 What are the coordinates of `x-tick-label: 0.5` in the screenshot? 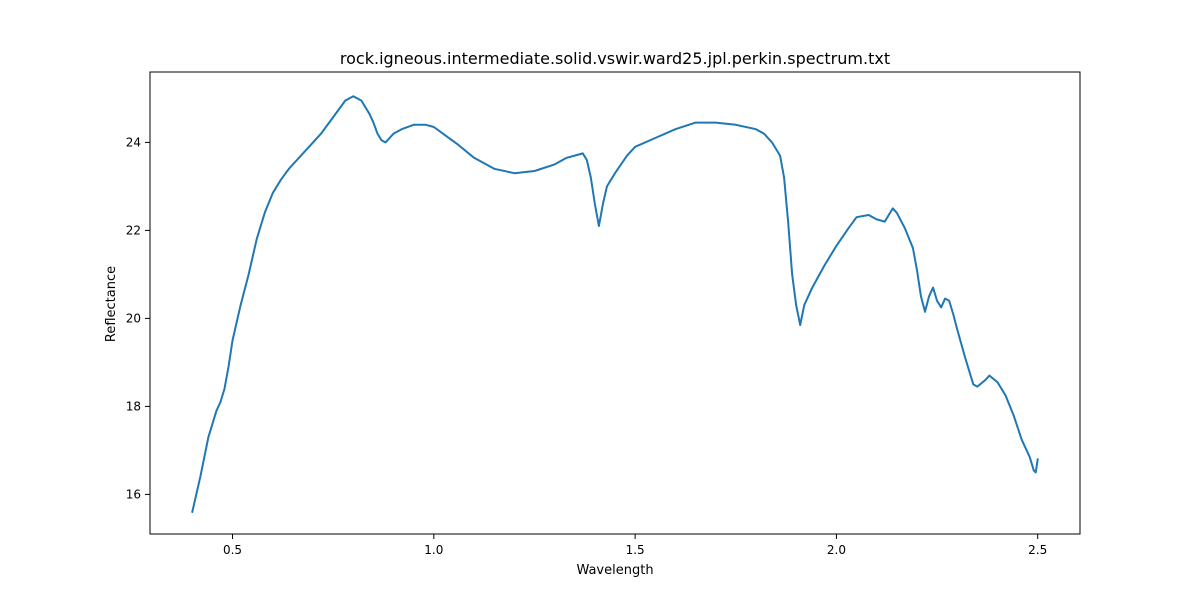 It's located at (232, 550).